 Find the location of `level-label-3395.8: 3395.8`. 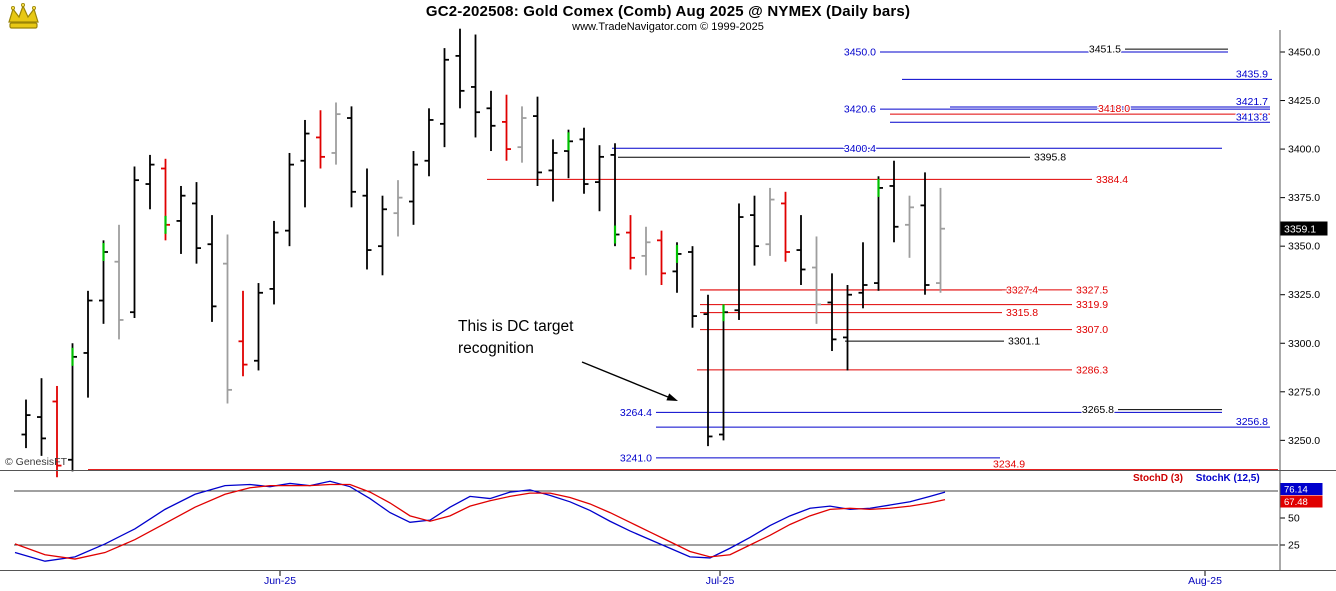

level-label-3395.8: 3395.8 is located at coordinates (1050, 158).